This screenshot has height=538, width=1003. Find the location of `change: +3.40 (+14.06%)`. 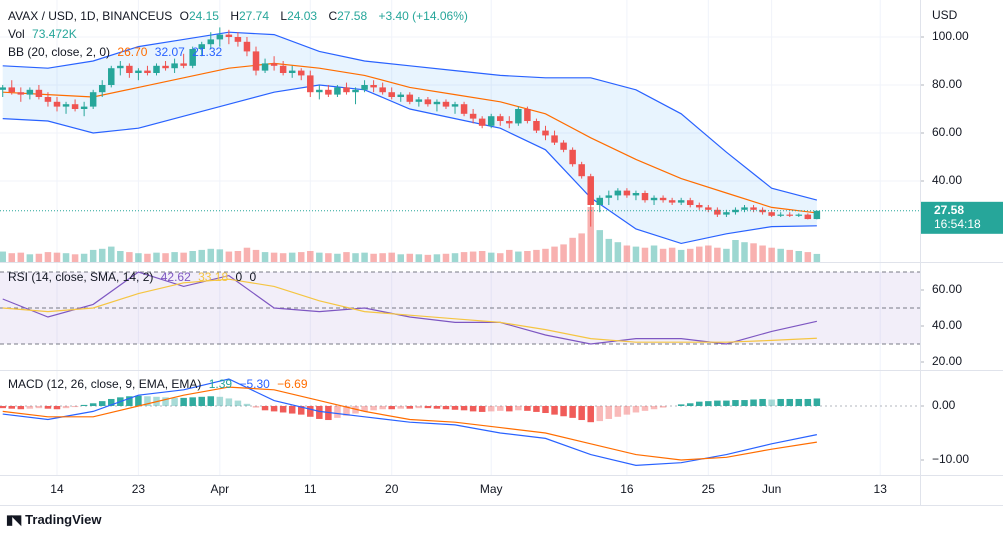

change: +3.40 (+14.06%) is located at coordinates (423, 16).